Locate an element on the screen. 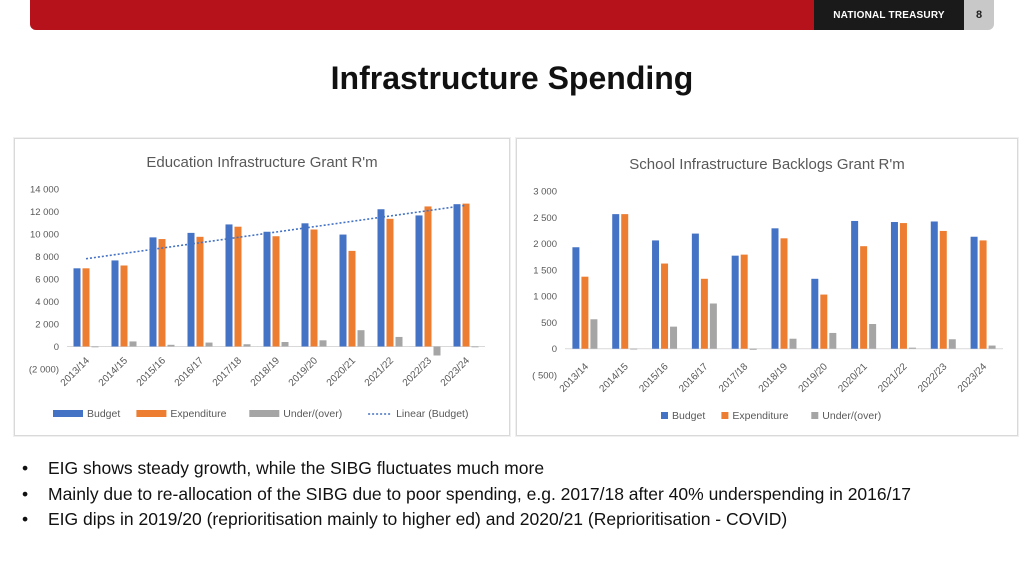  y-tick-label: ( 500) is located at coordinates (544, 376).